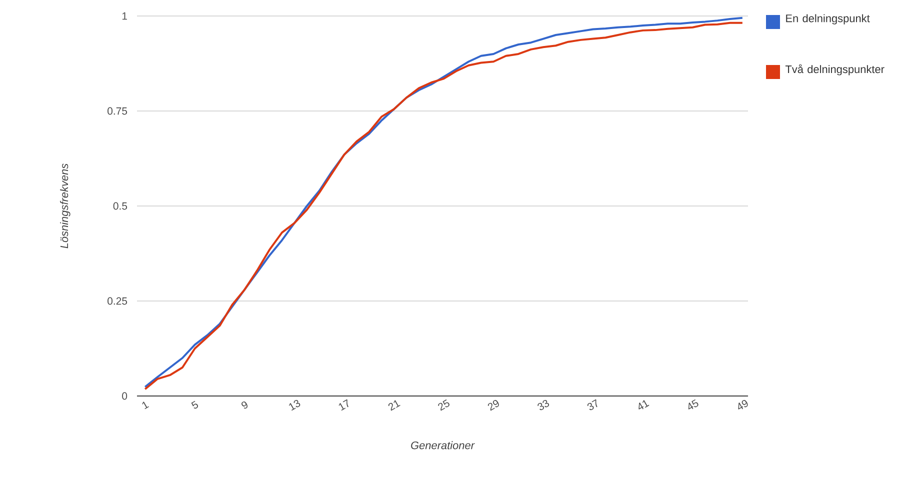  Describe the element at coordinates (65, 206) in the screenshot. I see `y-axis-title: Lösningsfrekvens` at that location.